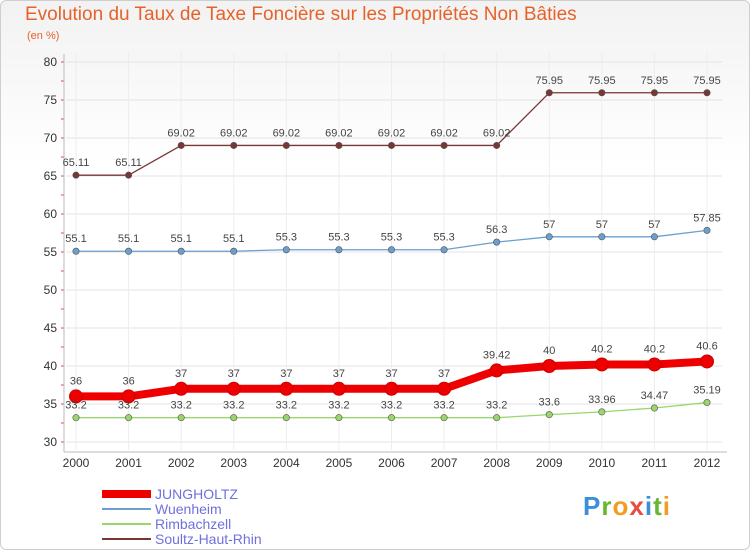 This screenshot has width=750, height=550. Describe the element at coordinates (707, 391) in the screenshot. I see `data-label: 35.19` at that location.